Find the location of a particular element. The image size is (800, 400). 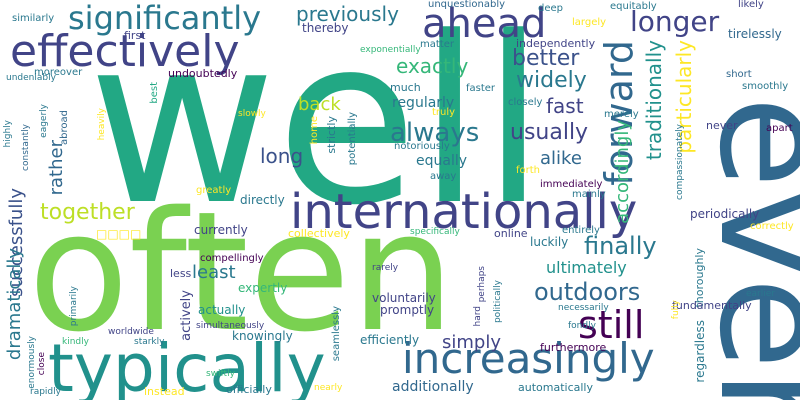

word-immediately: immediately is located at coordinates (571, 184).